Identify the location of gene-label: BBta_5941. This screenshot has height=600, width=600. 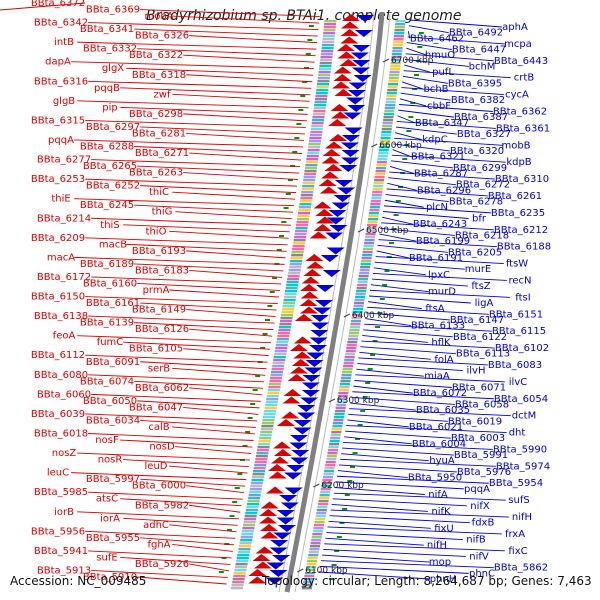
(61, 551).